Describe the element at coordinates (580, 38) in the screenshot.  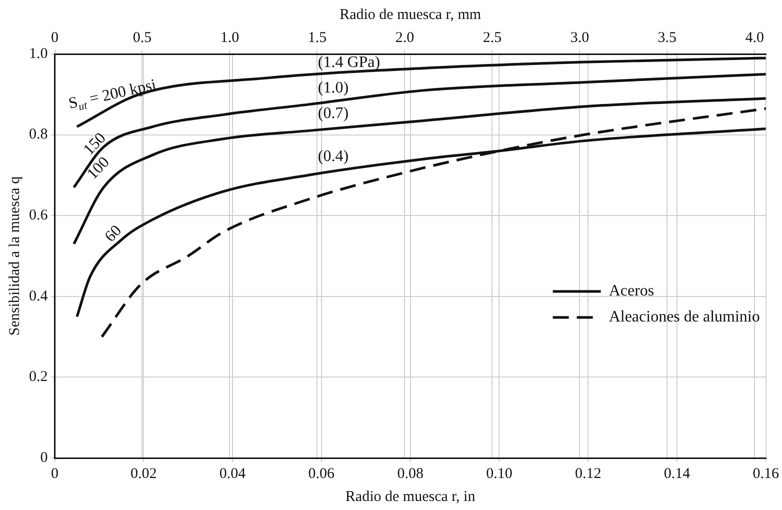
I see `x2-tick-label: 3.0` at that location.